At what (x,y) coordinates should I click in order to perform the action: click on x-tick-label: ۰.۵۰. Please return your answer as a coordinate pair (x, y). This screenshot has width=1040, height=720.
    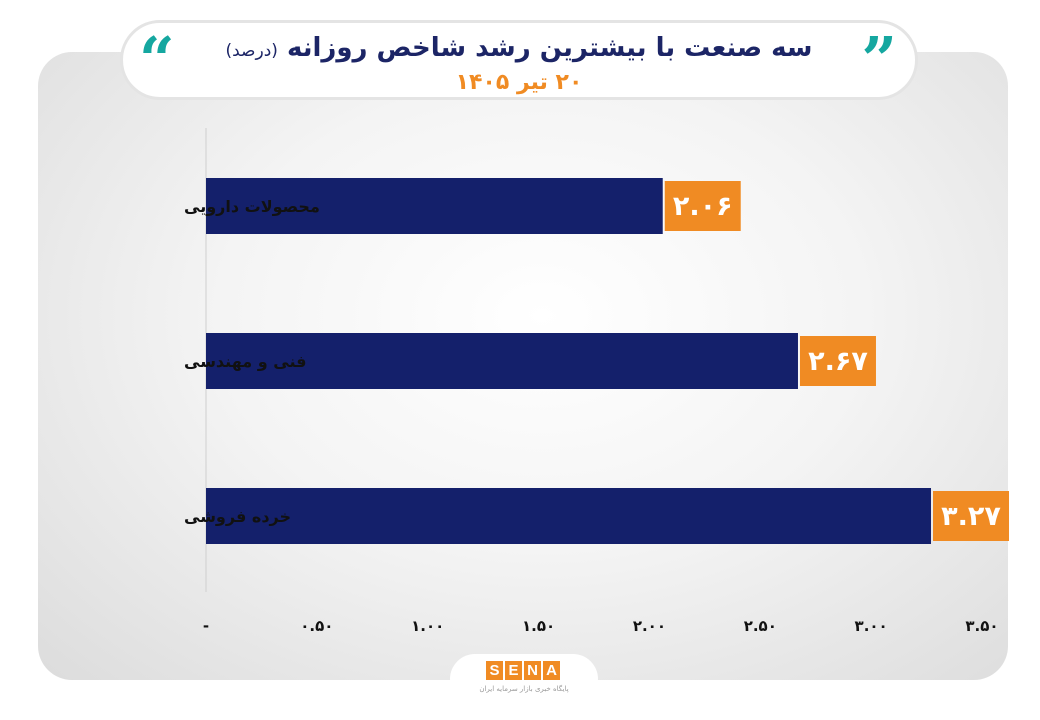
    Looking at the image, I should click on (316, 626).